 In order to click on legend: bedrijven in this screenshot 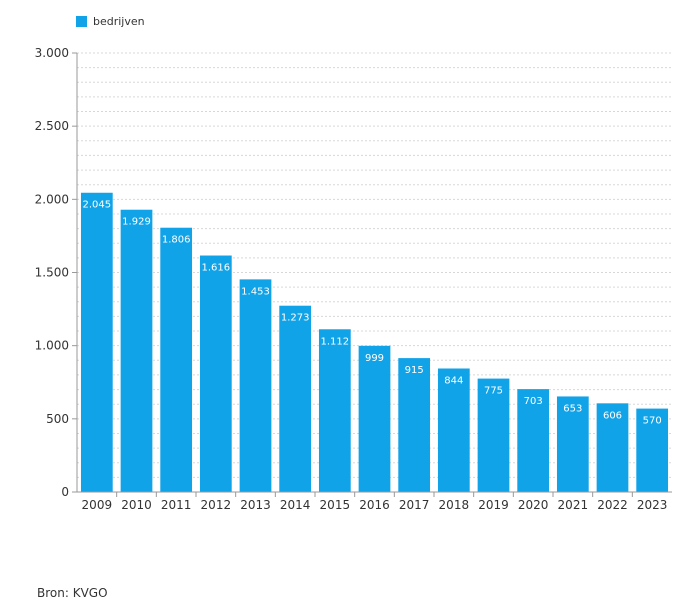, I will do `click(110, 21)`.